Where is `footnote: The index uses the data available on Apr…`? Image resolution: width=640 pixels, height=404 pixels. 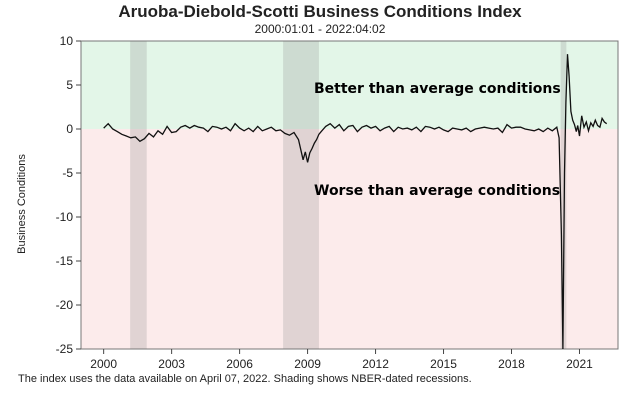 footnote: The index uses the data available on Apr… is located at coordinates (245, 379).